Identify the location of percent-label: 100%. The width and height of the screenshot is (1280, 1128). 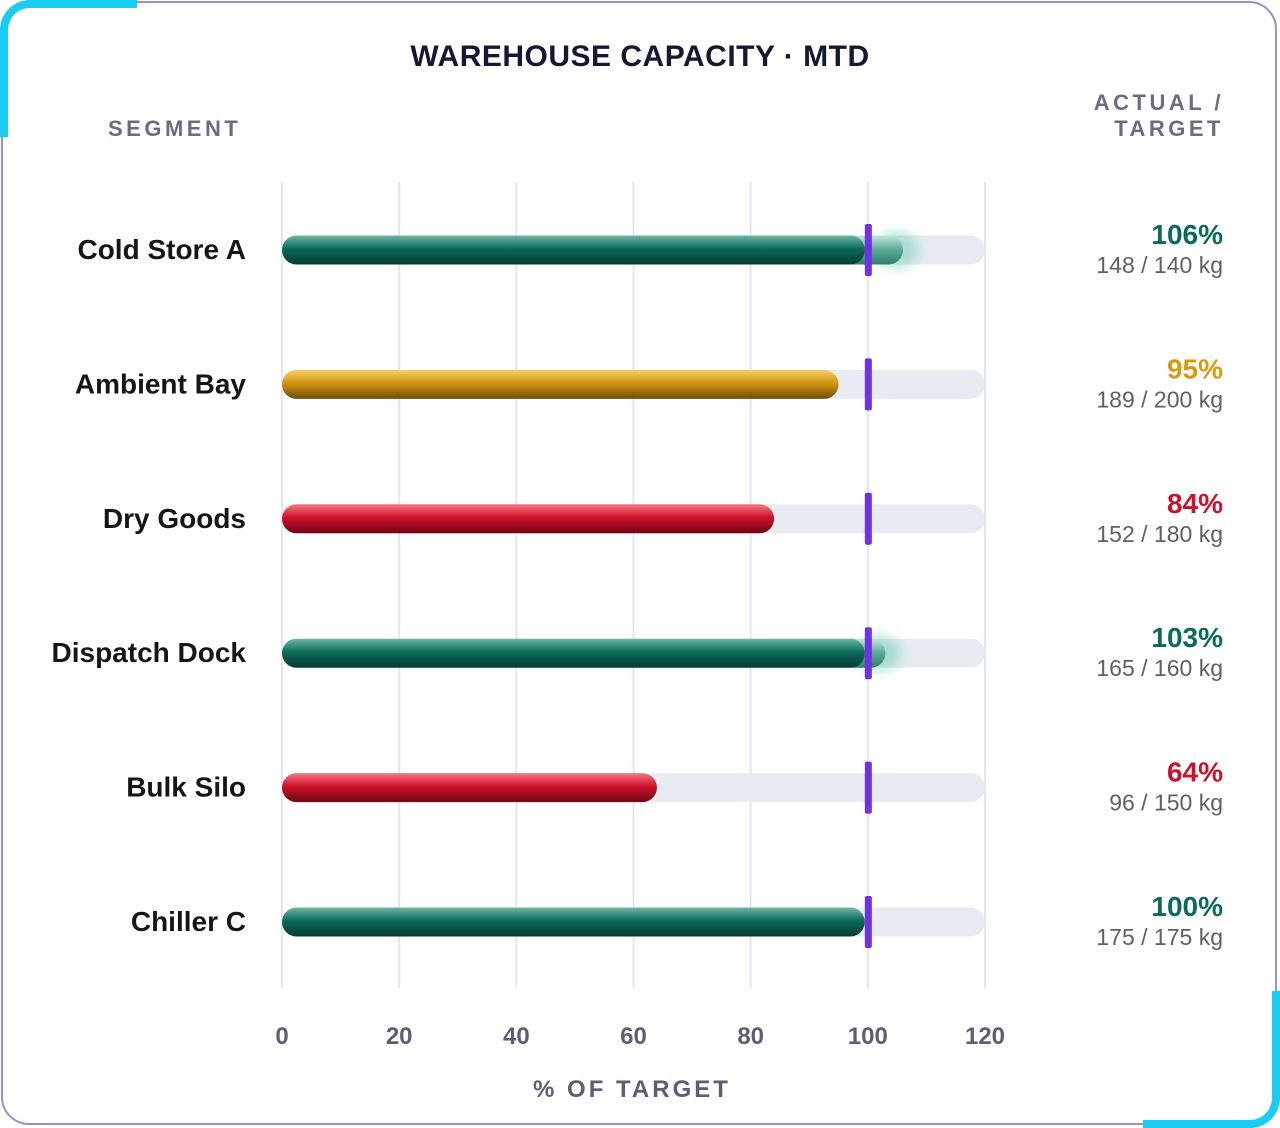
(1187, 906).